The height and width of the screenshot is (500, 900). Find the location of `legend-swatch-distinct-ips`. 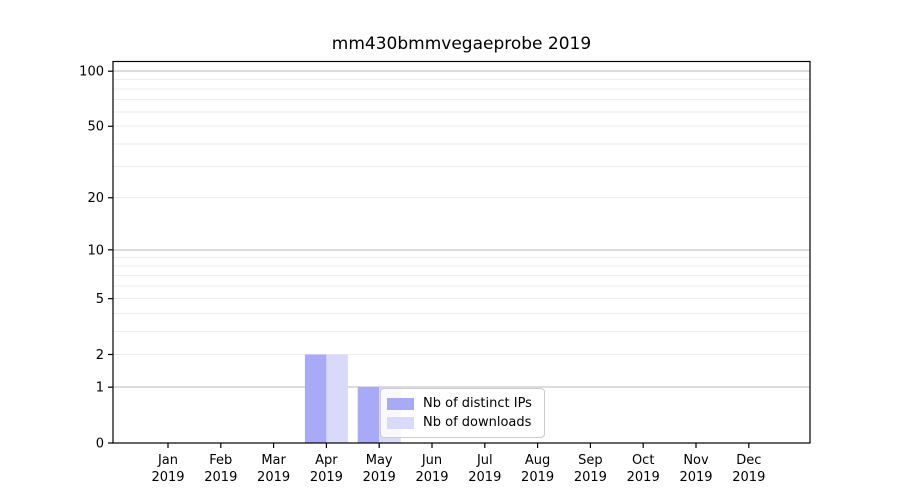

legend-swatch-distinct-ips is located at coordinates (400, 403).